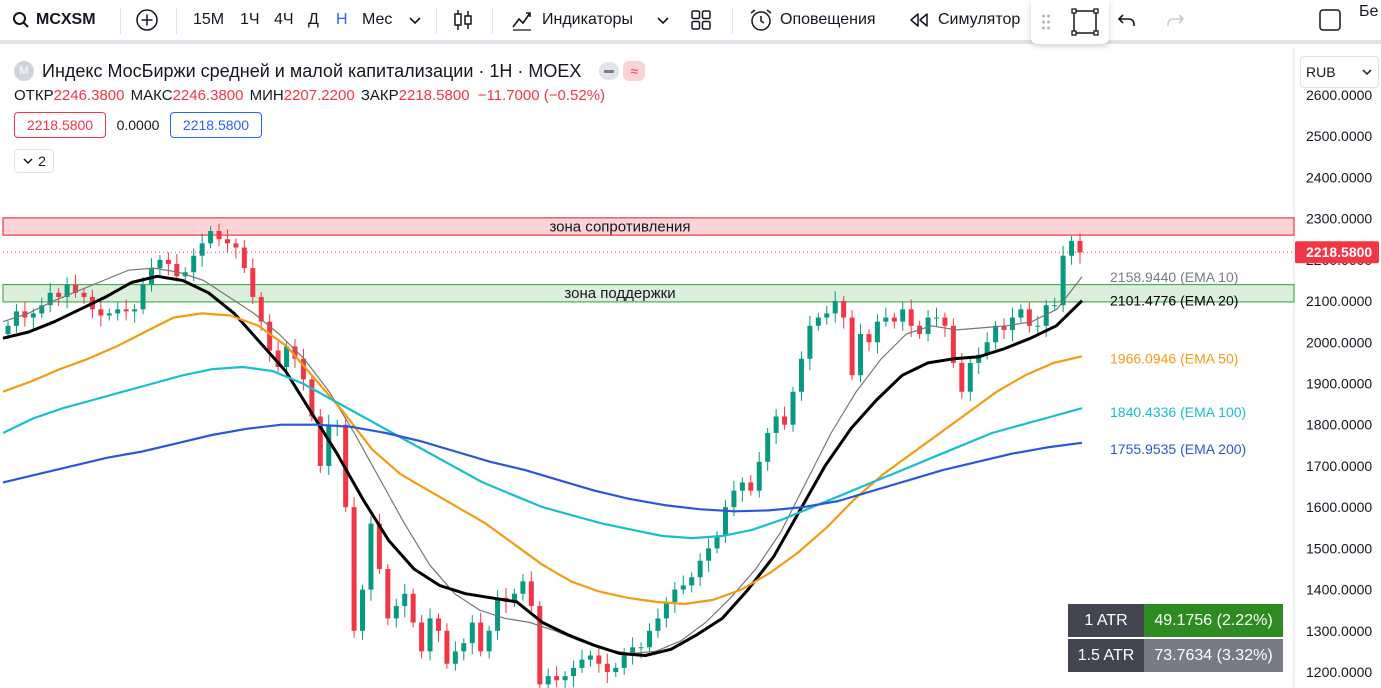 The width and height of the screenshot is (1381, 688). What do you see at coordinates (208, 20) in the screenshot?
I see `timeframe-15m: 15М` at bounding box center [208, 20].